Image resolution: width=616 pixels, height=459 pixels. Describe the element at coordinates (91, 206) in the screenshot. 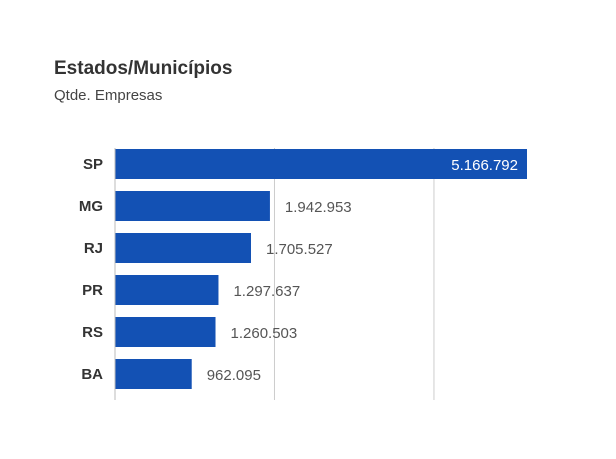

I see `category-label-mg: MG` at that location.